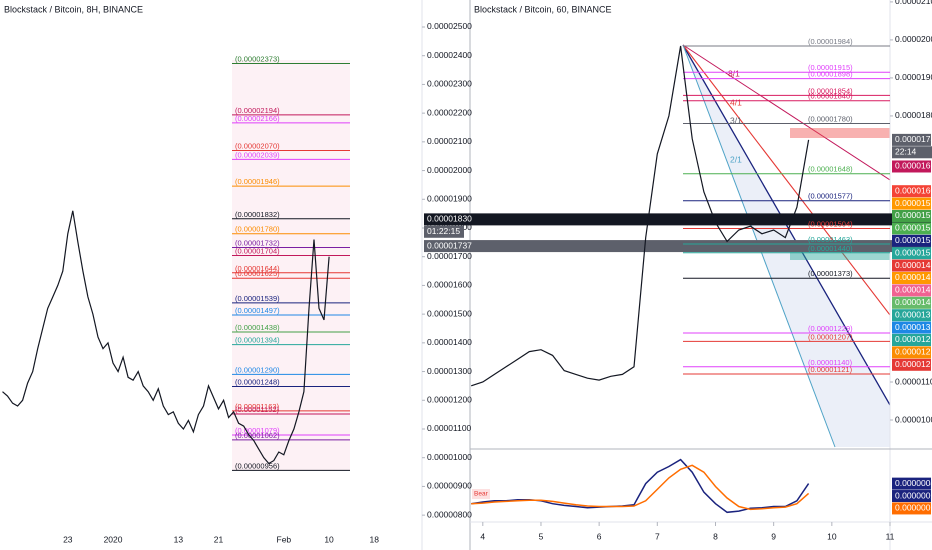 Image resolution: width=932 pixels, height=550 pixels. Describe the element at coordinates (830, 196) in the screenshot. I see `fib-level-label: (0.00001577)` at that location.